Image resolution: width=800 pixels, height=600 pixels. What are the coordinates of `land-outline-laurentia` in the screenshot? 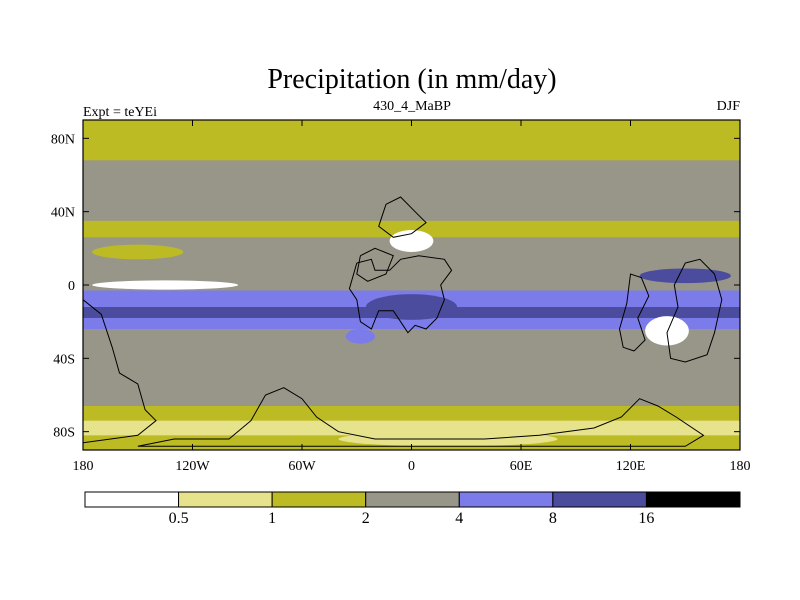 It's located at (375, 264).